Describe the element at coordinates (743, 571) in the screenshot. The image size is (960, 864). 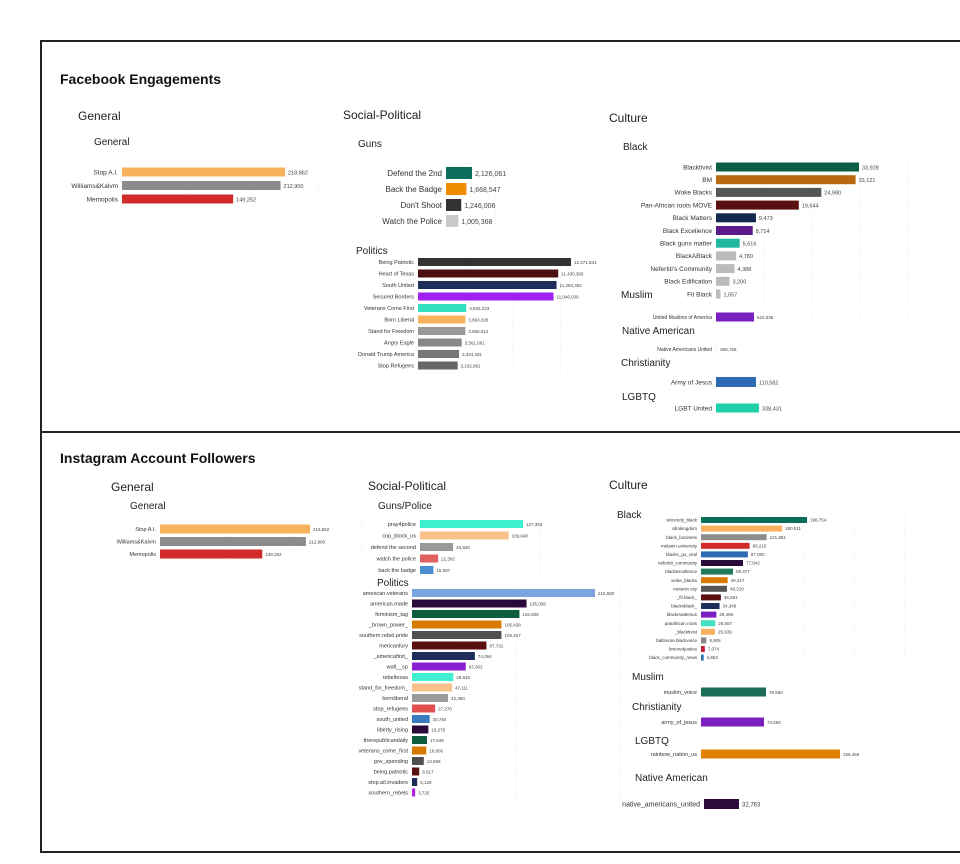
I see `ig_black-value-label: 59,377` at that location.